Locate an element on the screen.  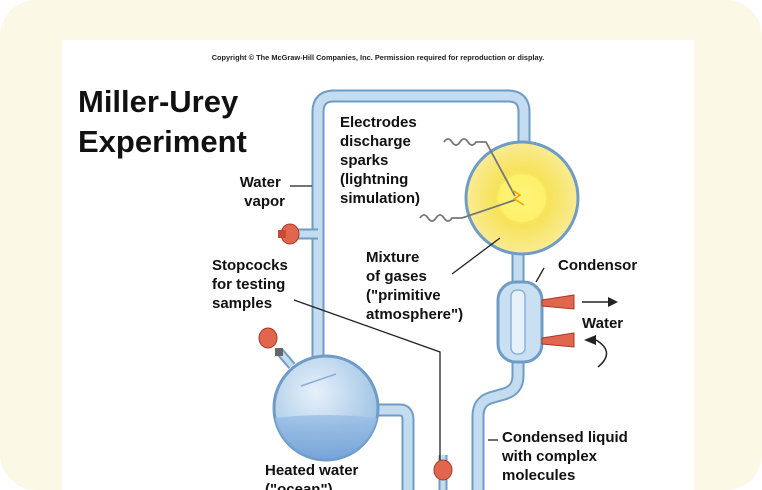
stopcock-bottom is located at coordinates (443, 470).